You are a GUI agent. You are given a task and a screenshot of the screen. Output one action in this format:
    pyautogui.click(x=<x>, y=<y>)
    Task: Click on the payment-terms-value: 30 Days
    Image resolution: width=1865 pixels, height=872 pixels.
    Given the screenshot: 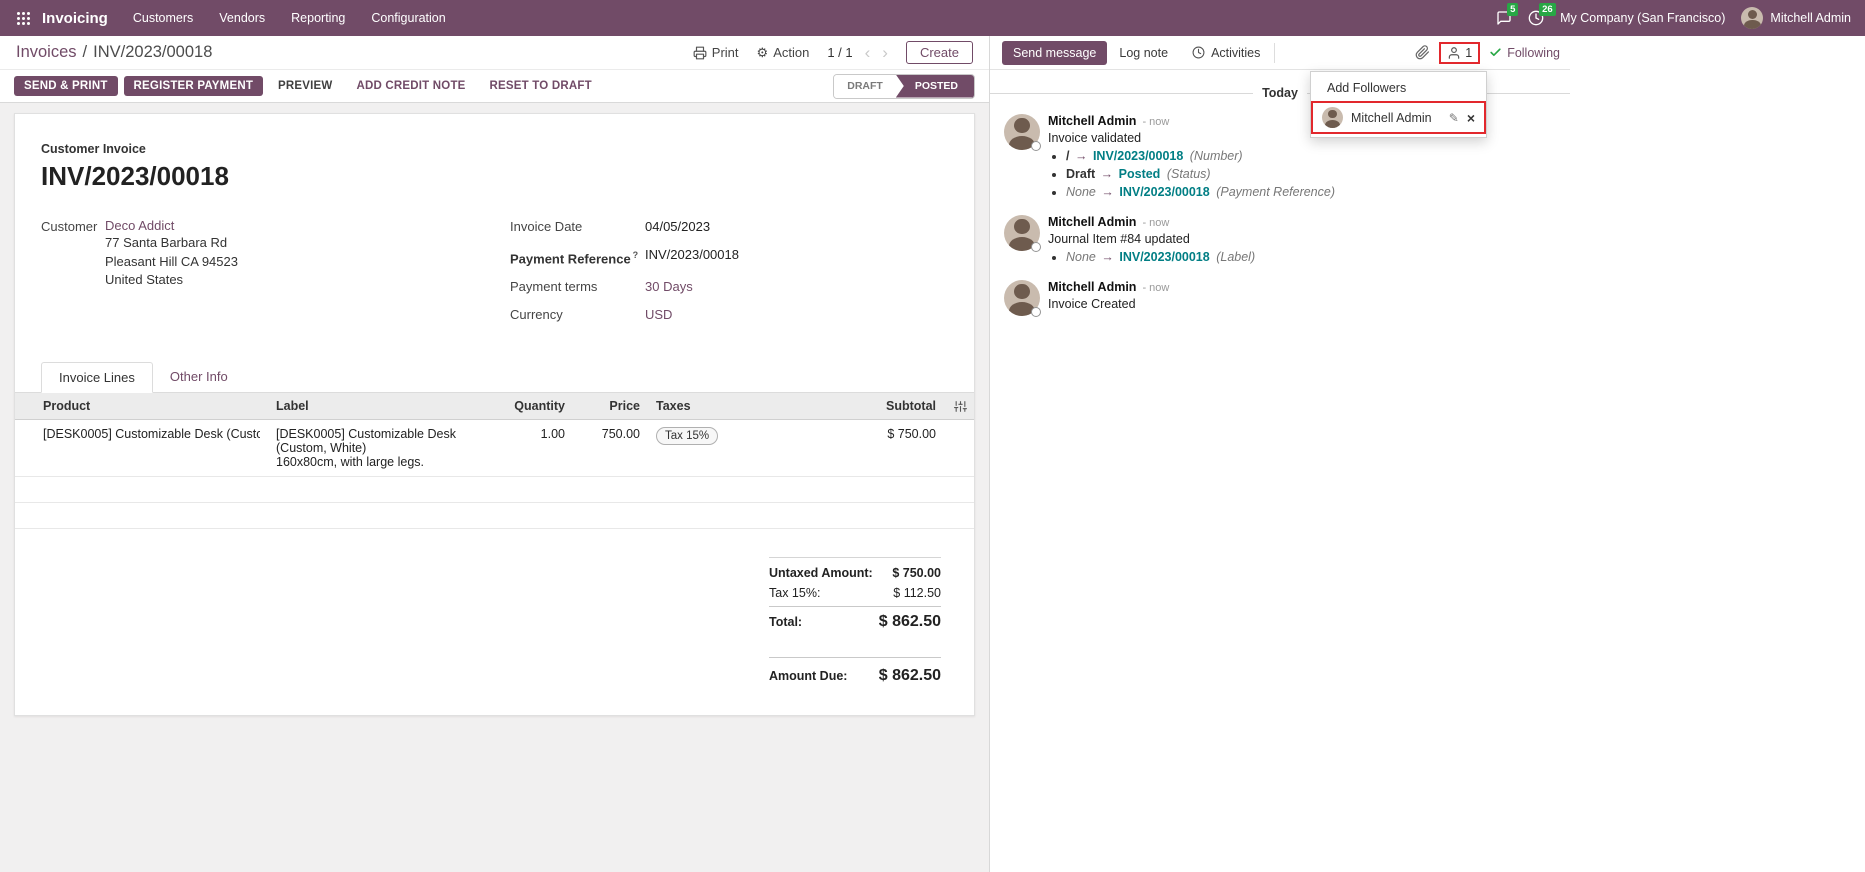 What is the action you would take?
    pyautogui.click(x=669, y=287)
    